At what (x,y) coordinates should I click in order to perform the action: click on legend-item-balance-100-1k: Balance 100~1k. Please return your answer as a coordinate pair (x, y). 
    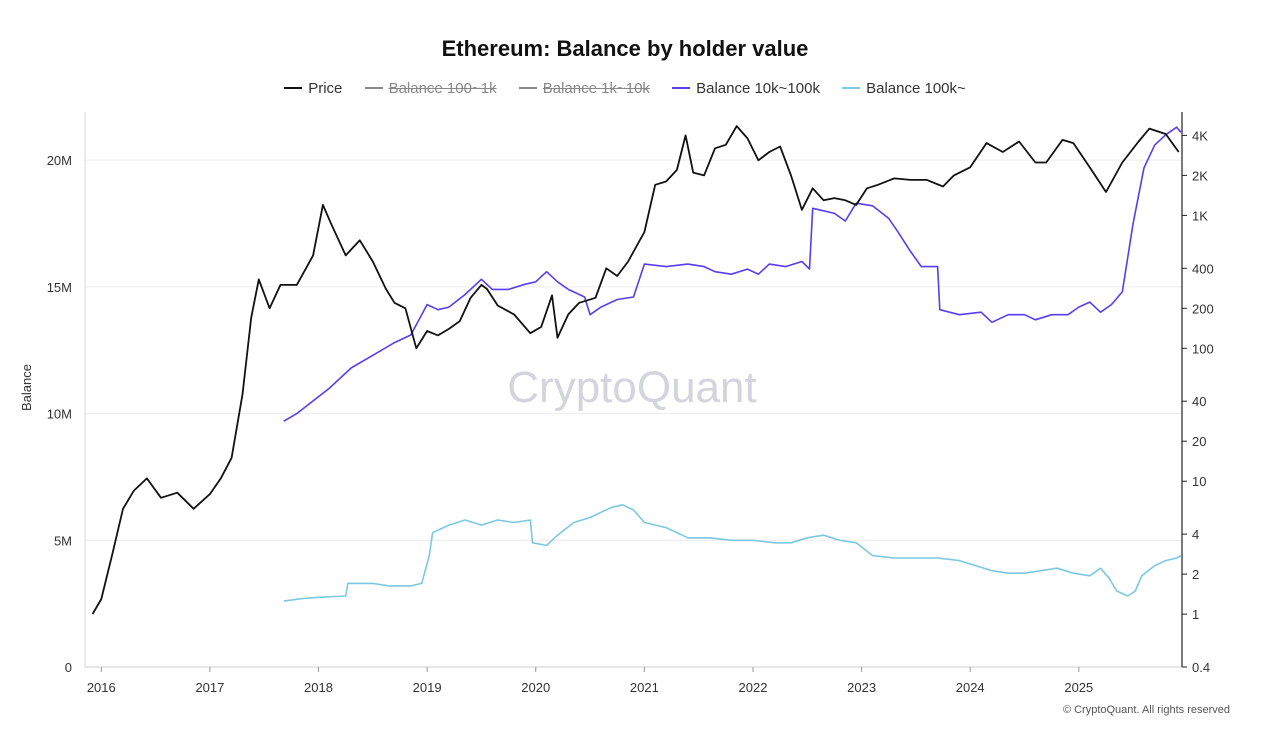
    Looking at the image, I should click on (430, 88).